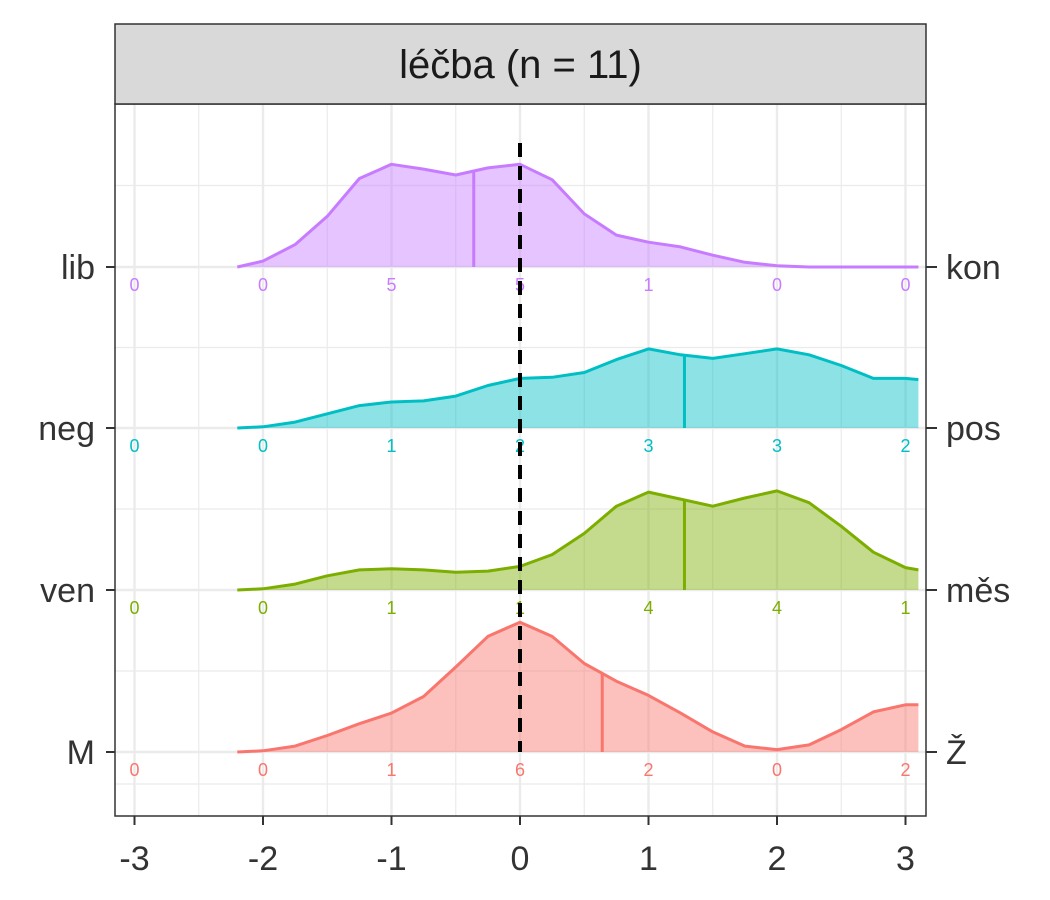  What do you see at coordinates (648, 285) in the screenshot?
I see `count-label-lib: 1` at bounding box center [648, 285].